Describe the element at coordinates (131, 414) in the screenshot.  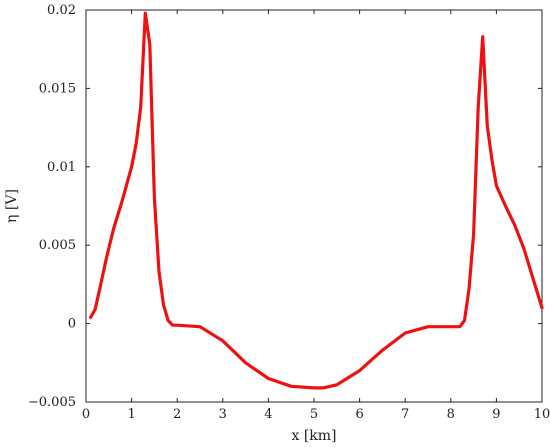
I see `x-tick-label: 1` at that location.